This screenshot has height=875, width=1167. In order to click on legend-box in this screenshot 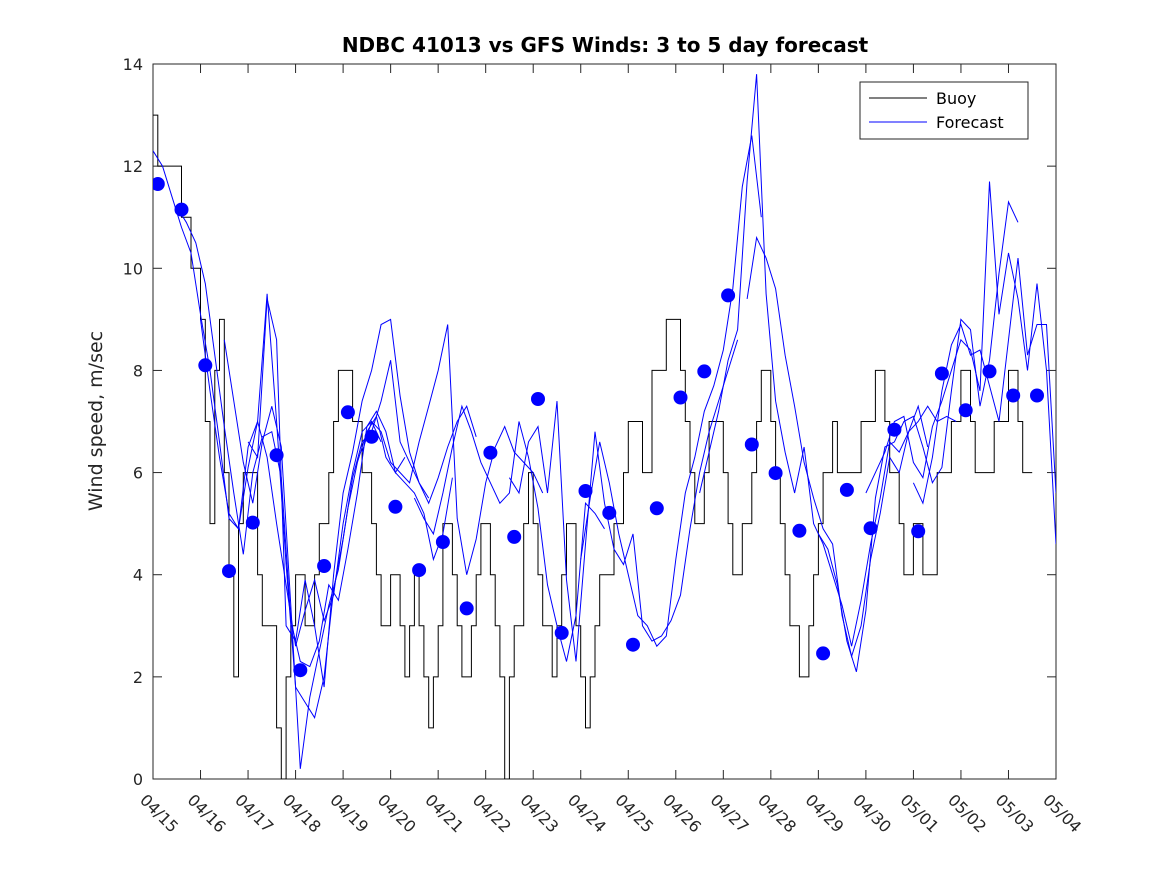, I will do `click(944, 110)`.